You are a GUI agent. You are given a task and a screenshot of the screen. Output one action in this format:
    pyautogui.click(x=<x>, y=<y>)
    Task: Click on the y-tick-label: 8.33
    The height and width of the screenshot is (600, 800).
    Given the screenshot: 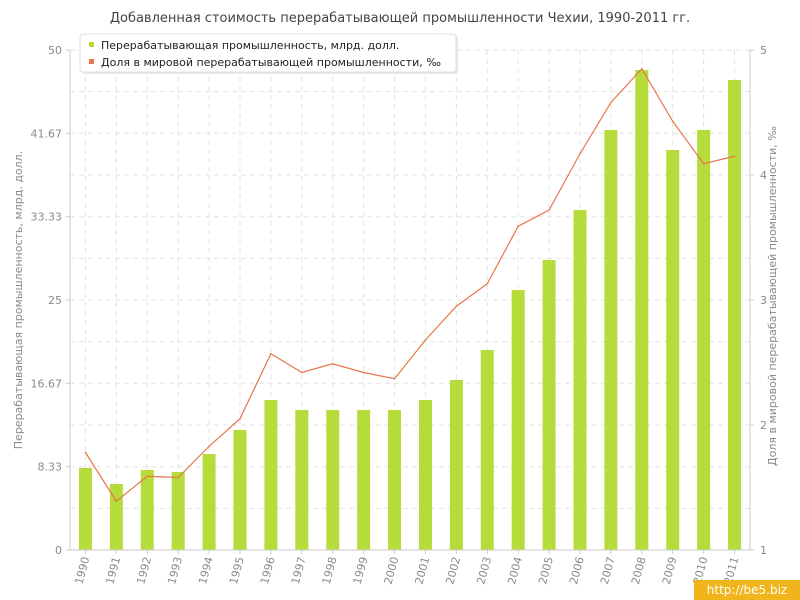 What is the action you would take?
    pyautogui.click(x=50, y=467)
    